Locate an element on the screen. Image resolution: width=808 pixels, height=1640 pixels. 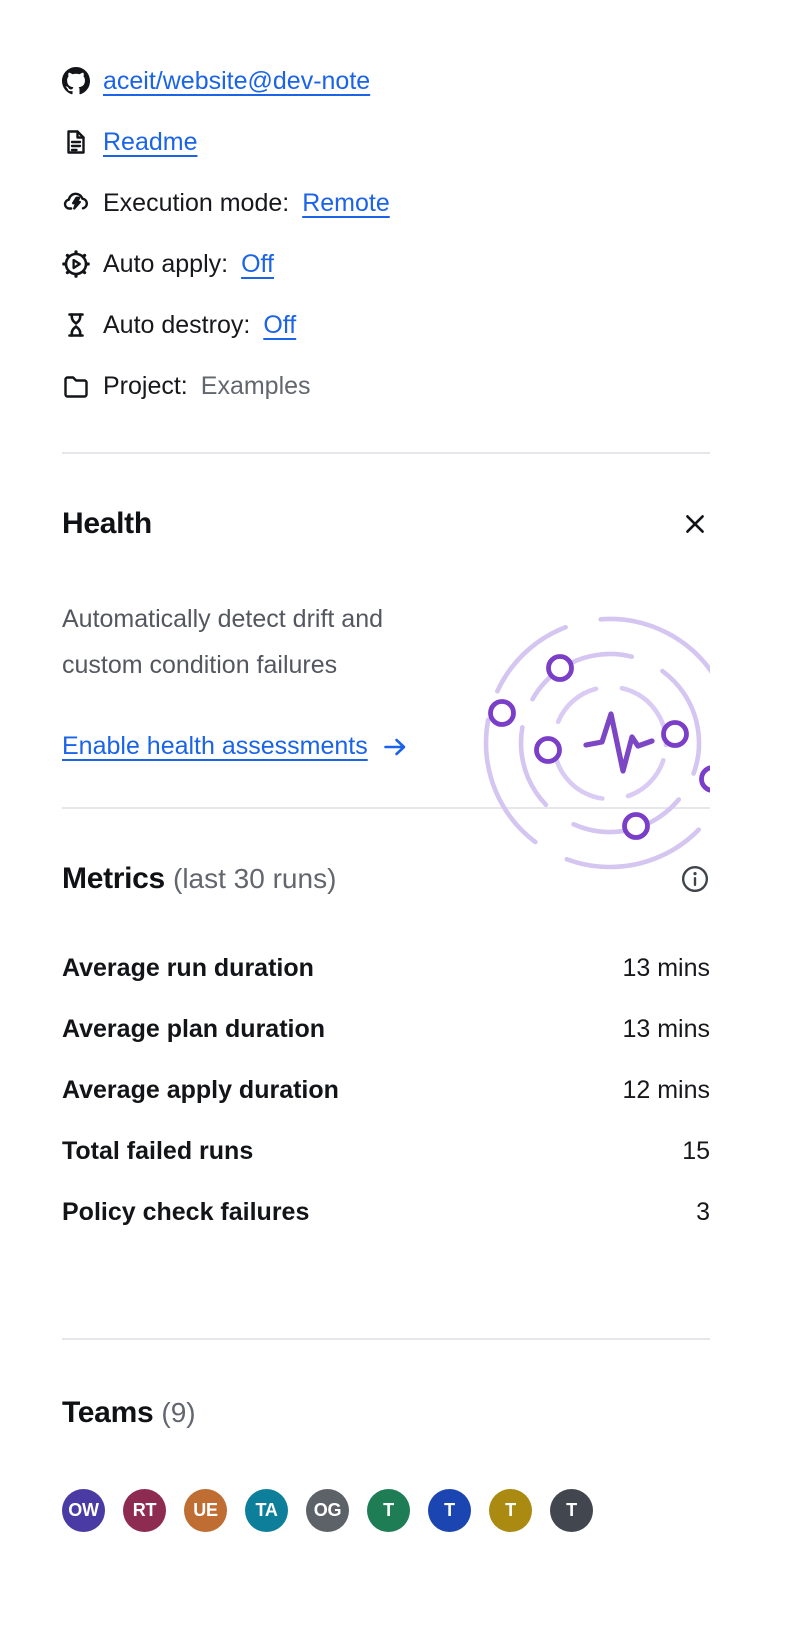
metric-row: Policy check failures 3 is located at coordinates (386, 1212).